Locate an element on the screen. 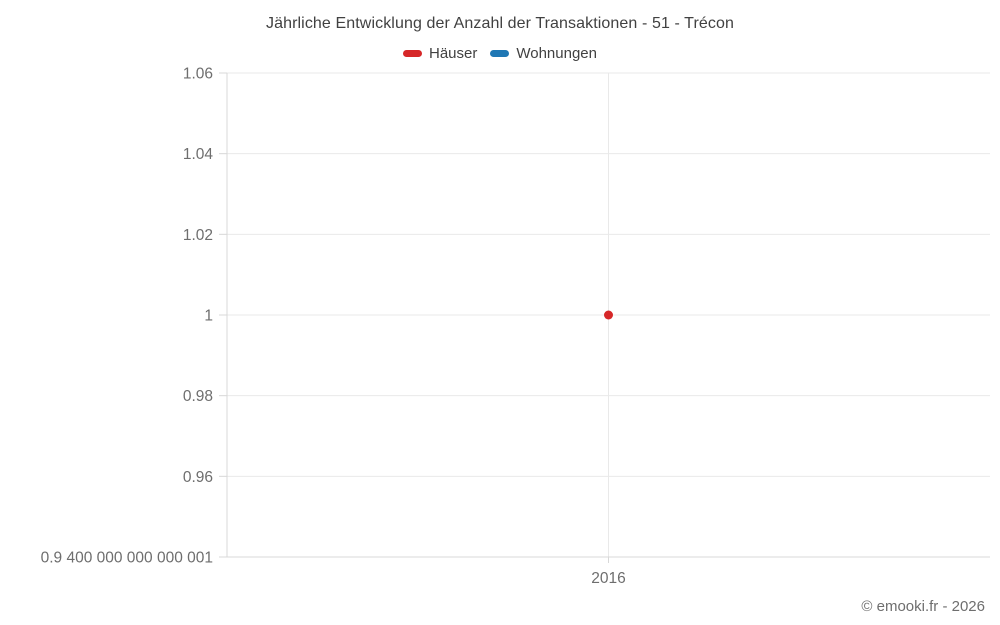 Image resolution: width=1000 pixels, height=625 pixels. y-tick-label: 0.96 is located at coordinates (198, 477).